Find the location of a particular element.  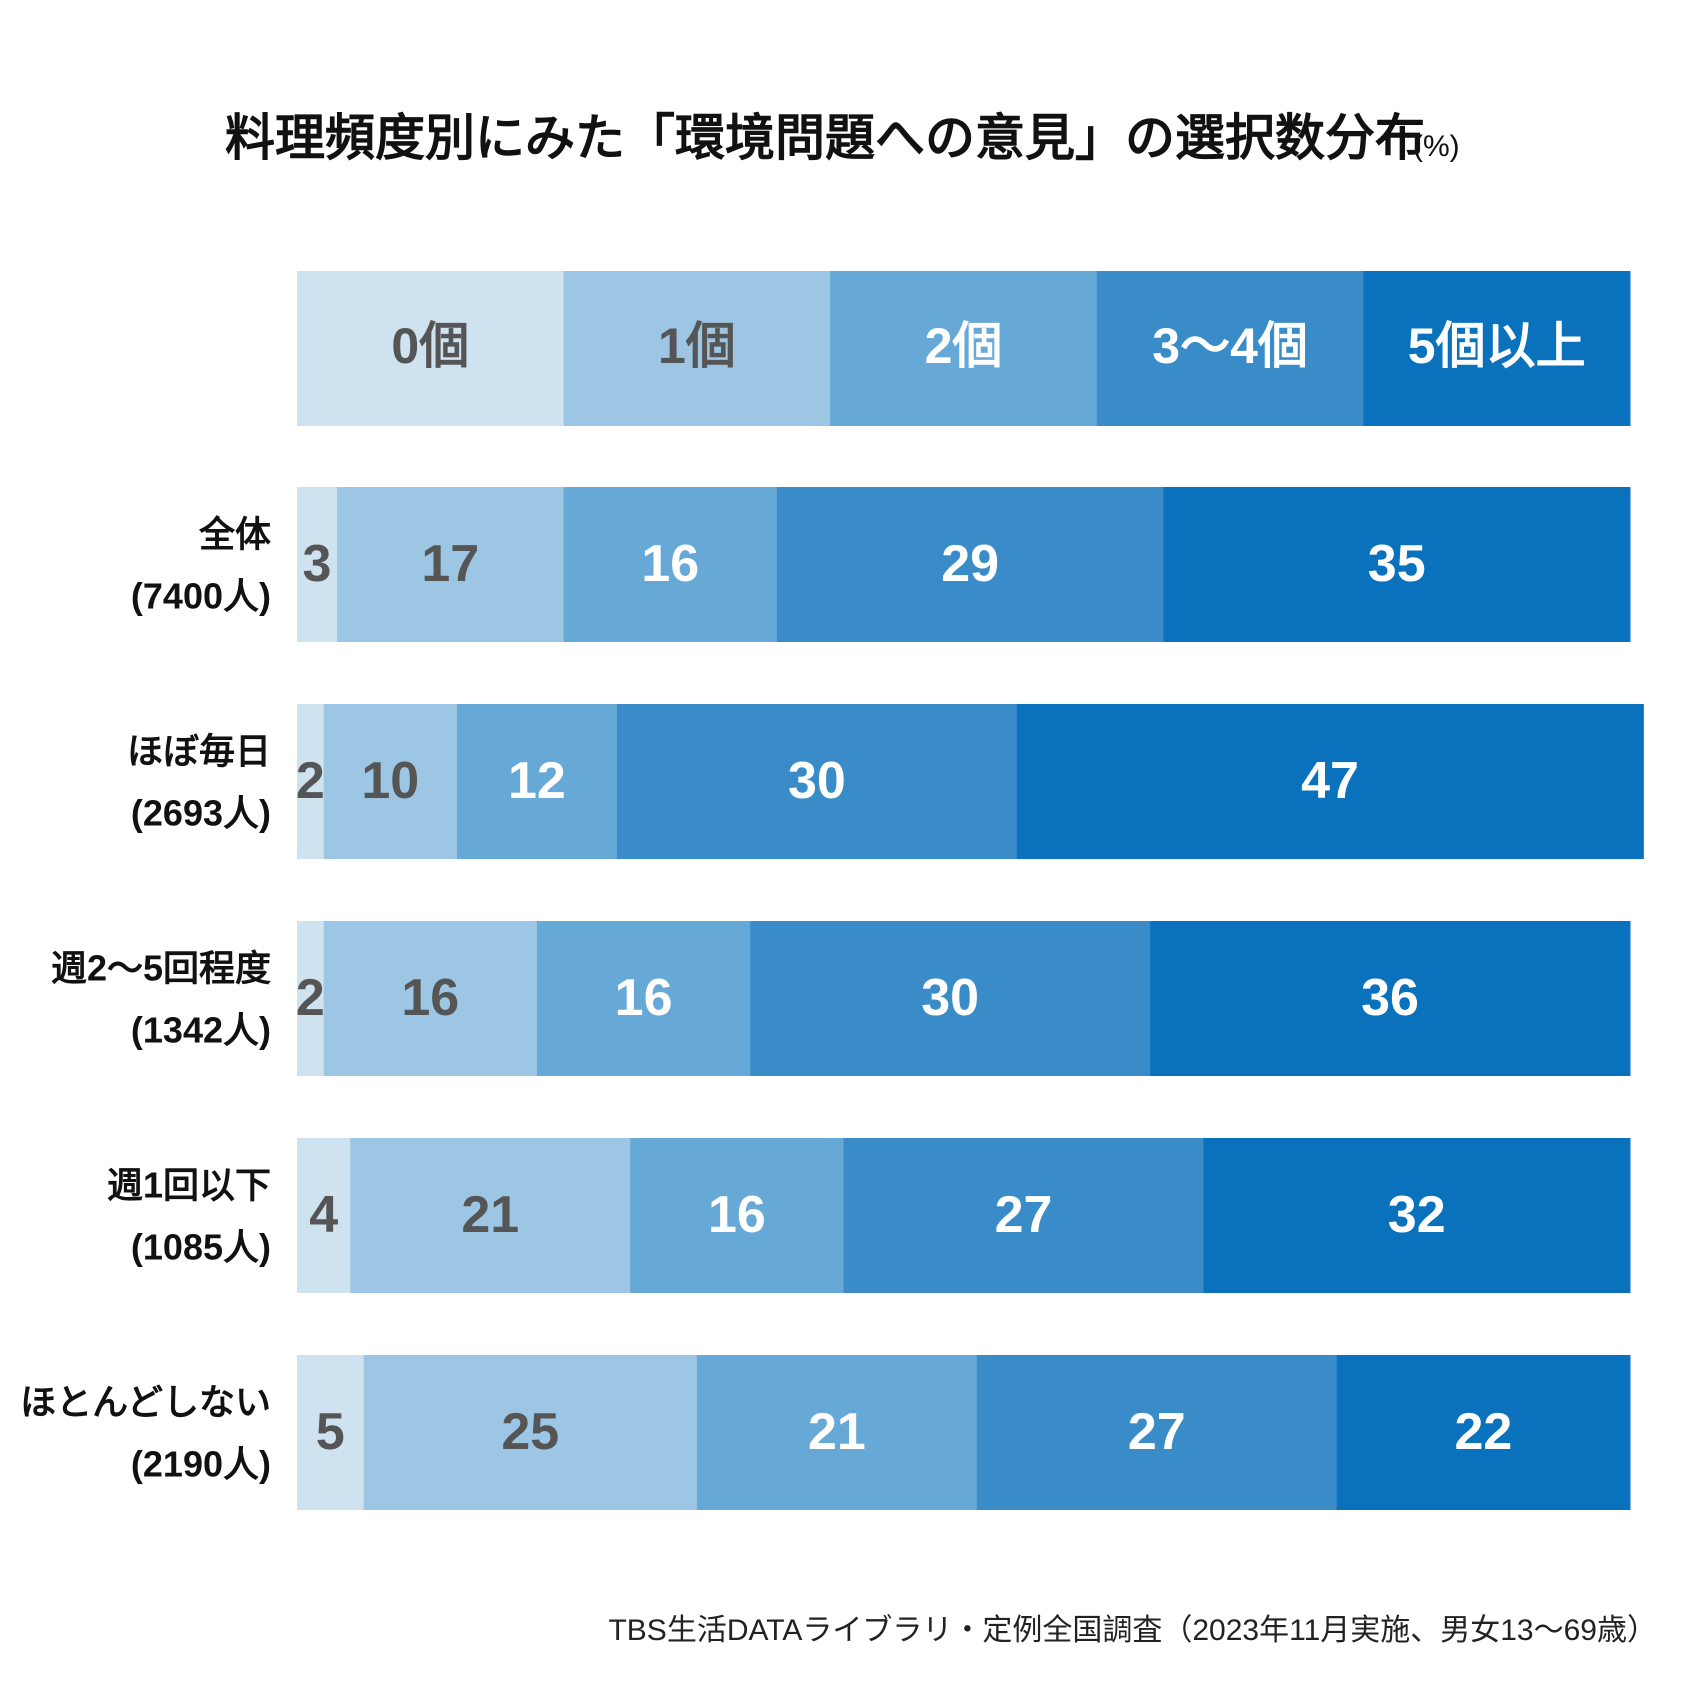

value-label: 36 is located at coordinates (1390, 998).